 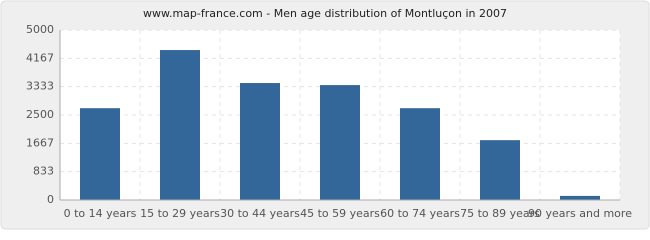 What do you see at coordinates (260, 213) in the screenshot?
I see `x-tick-label: 30 to 44 years` at bounding box center [260, 213].